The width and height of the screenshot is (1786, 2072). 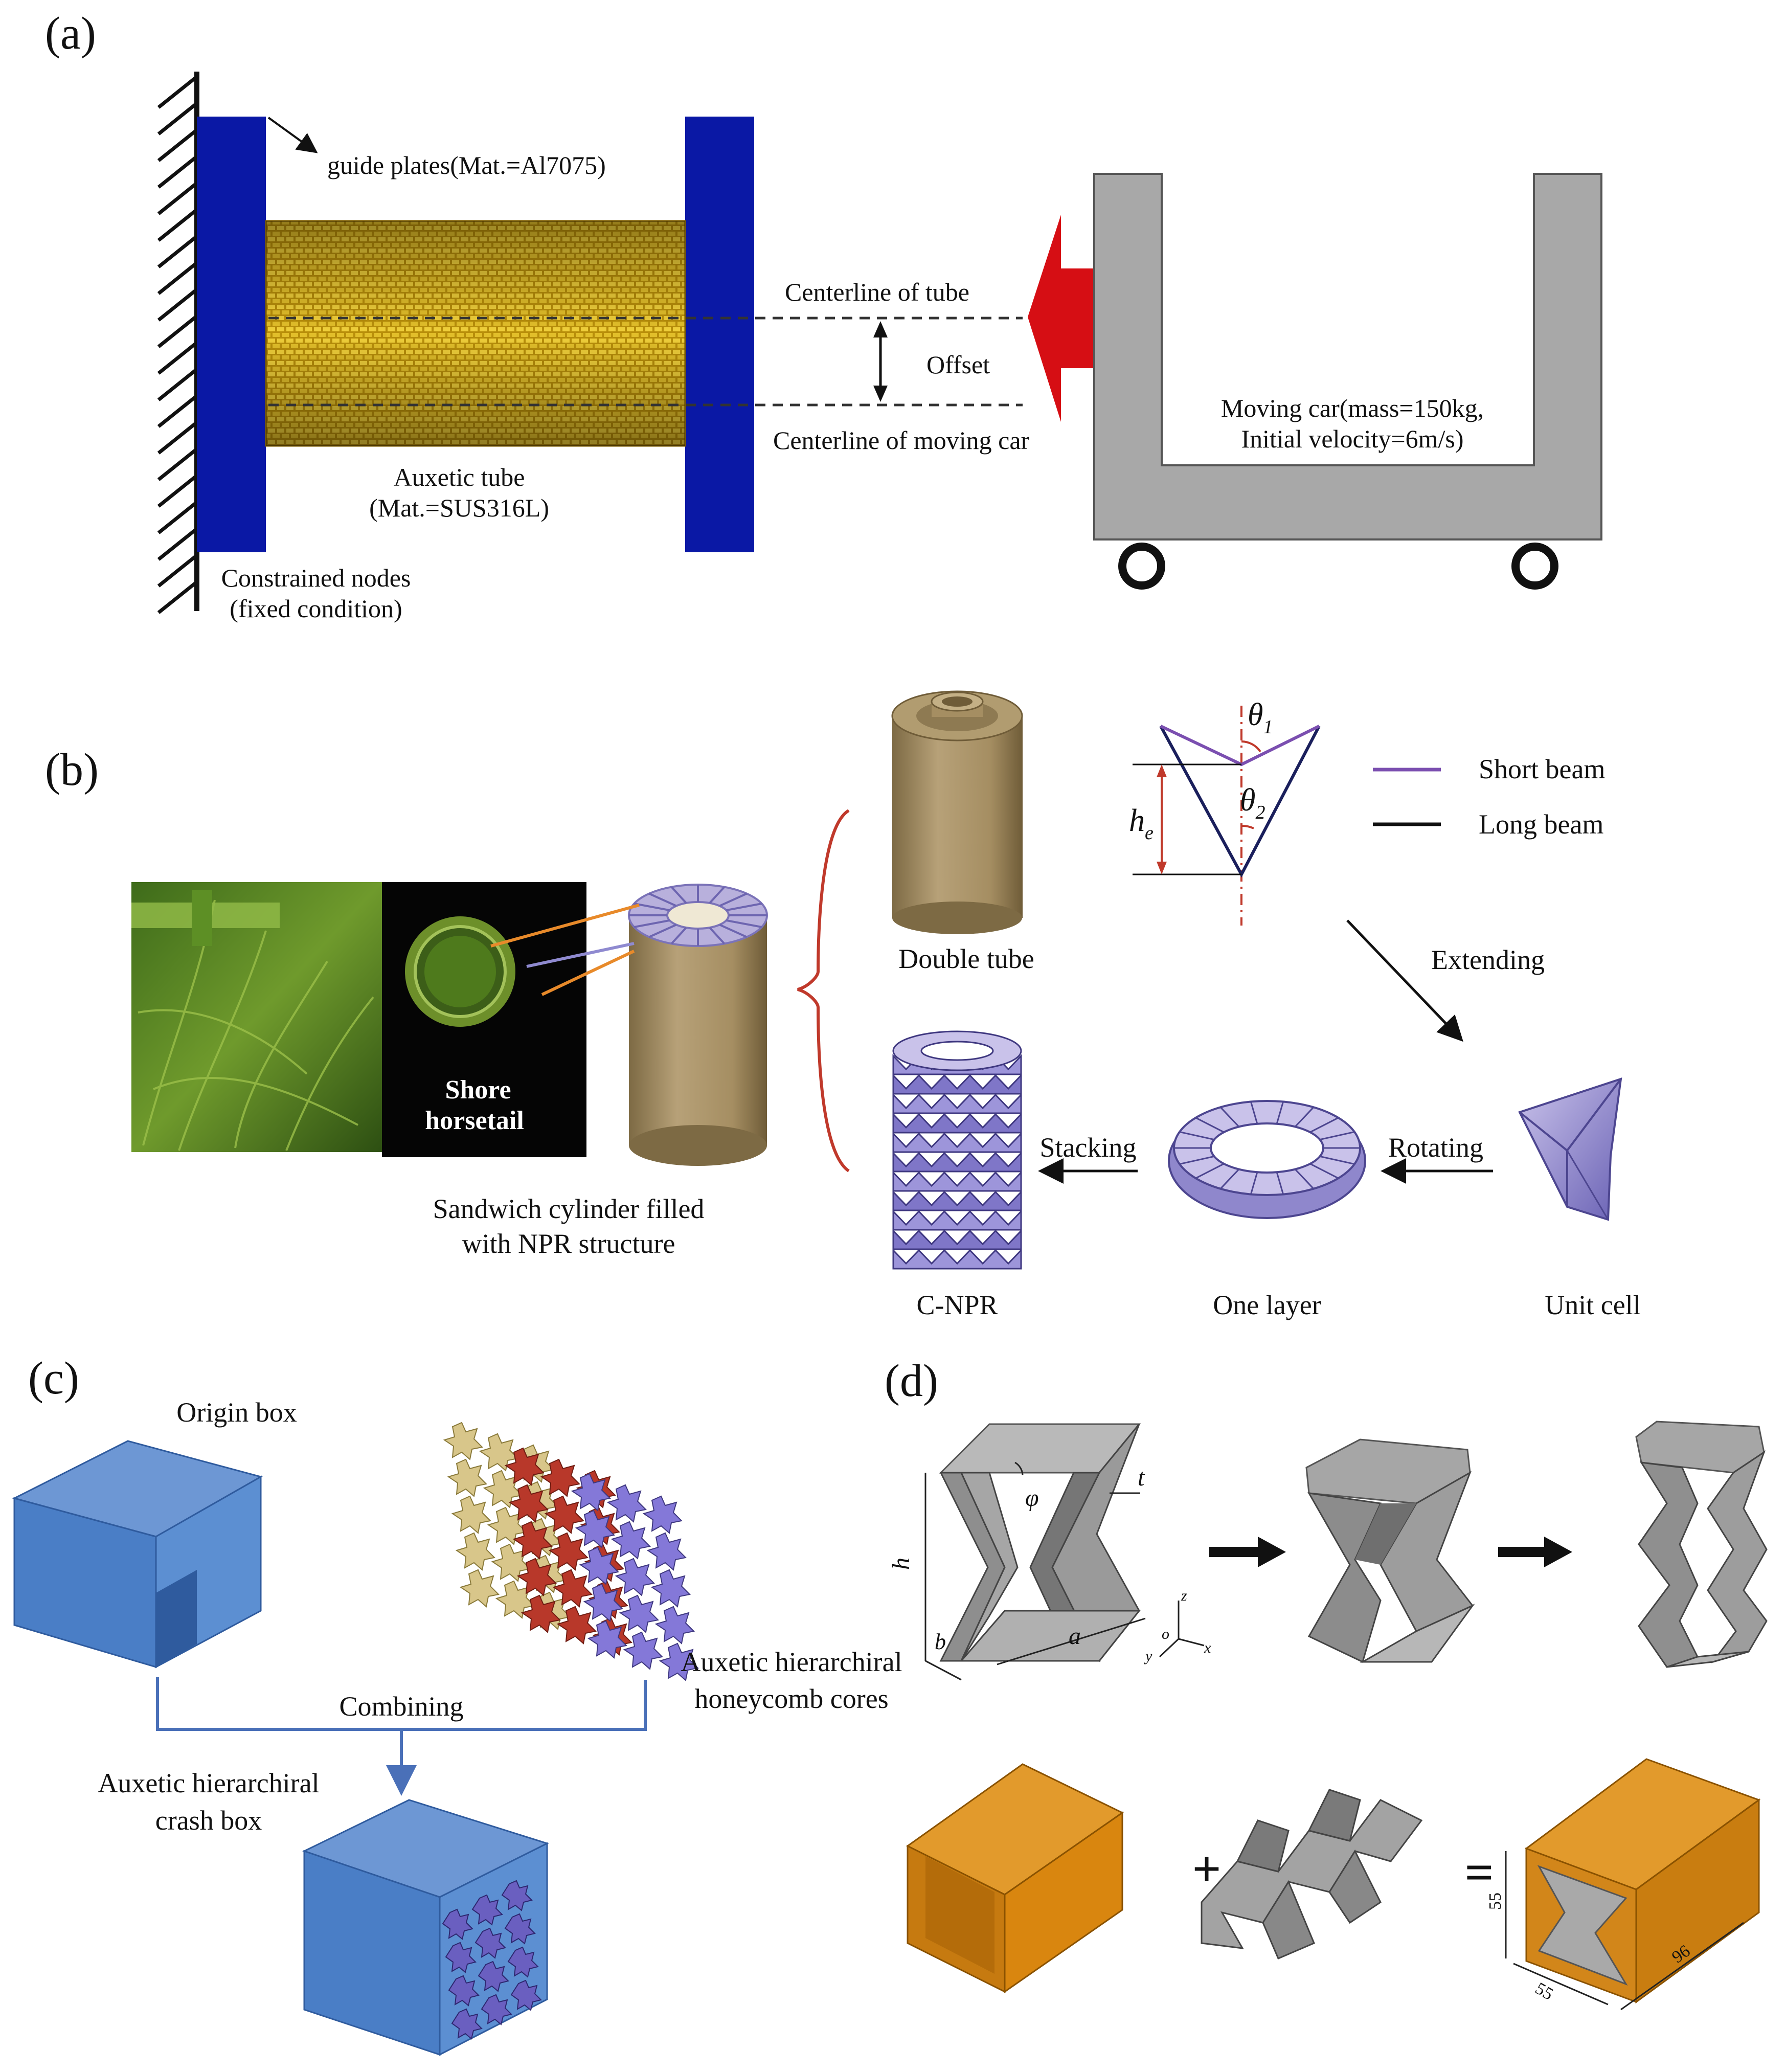 What do you see at coordinates (1141, 1478) in the screenshot?
I see `dim-t-label: t` at bounding box center [1141, 1478].